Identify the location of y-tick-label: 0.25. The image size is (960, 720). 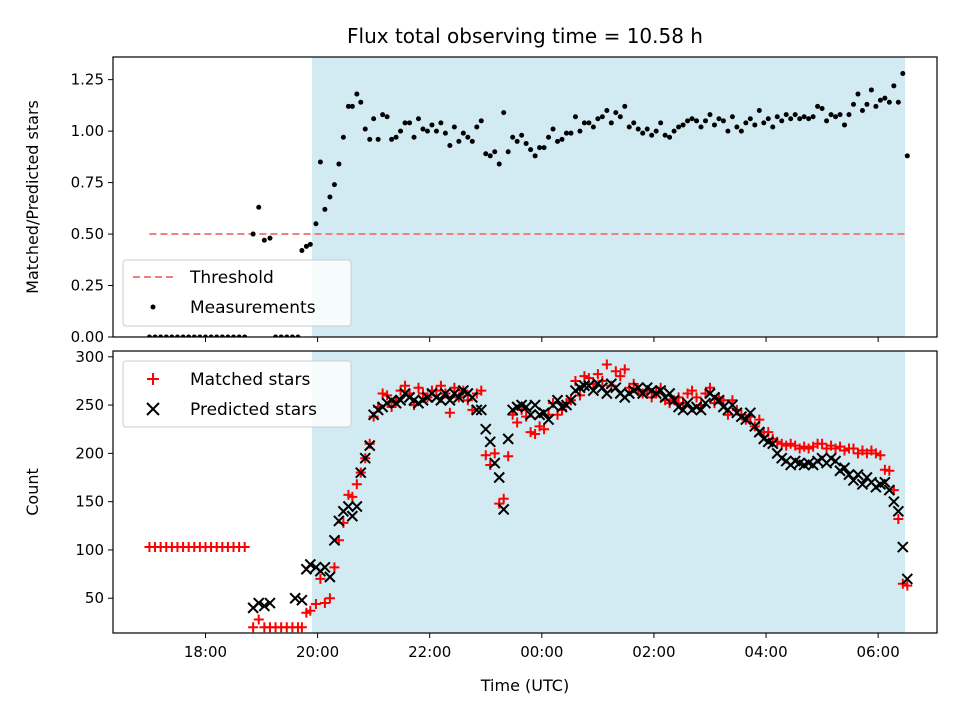
(87, 286).